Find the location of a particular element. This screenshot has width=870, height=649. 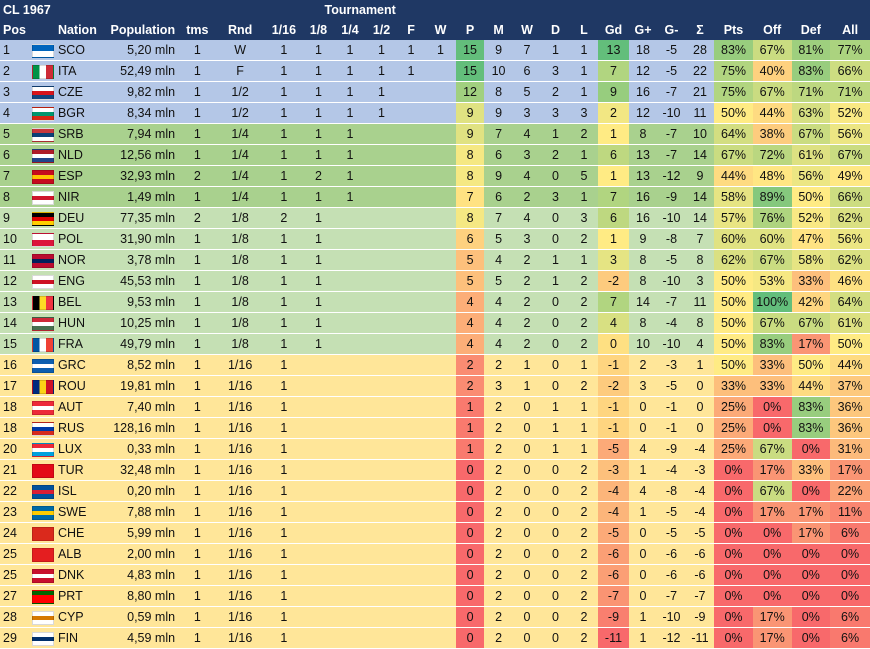

population-cell: 49,79 mln is located at coordinates (140, 344).